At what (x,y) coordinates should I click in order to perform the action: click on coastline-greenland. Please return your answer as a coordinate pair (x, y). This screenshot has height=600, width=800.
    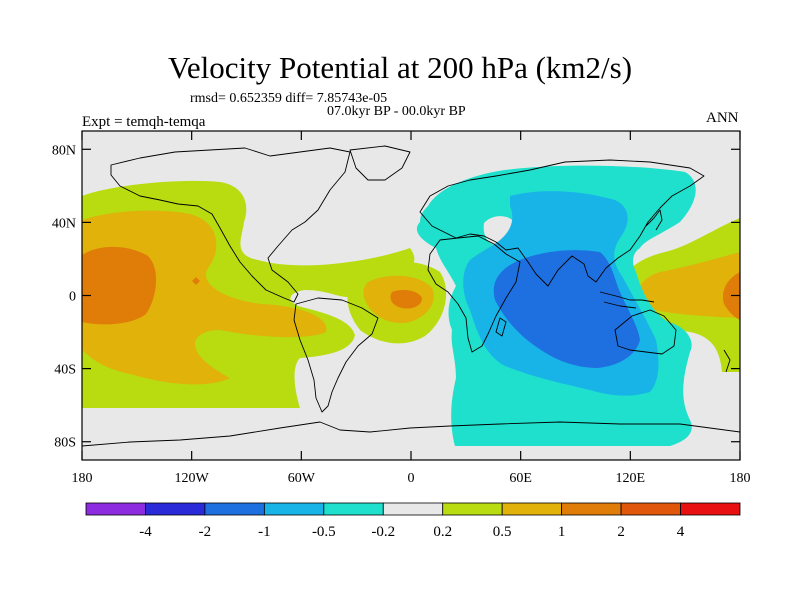
    Looking at the image, I should click on (380, 163).